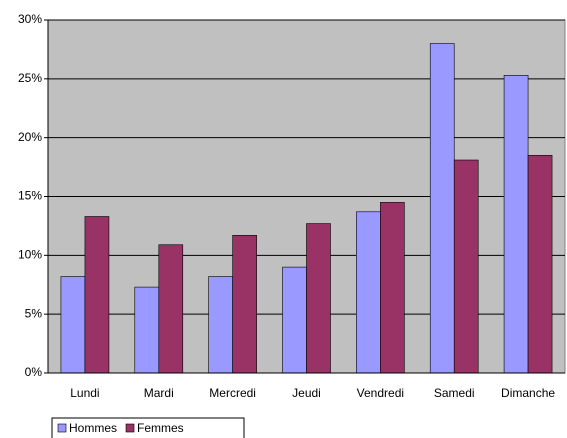 The image size is (567, 438). Describe the element at coordinates (30, 137) in the screenshot. I see `y-tick-label: 20%` at that location.